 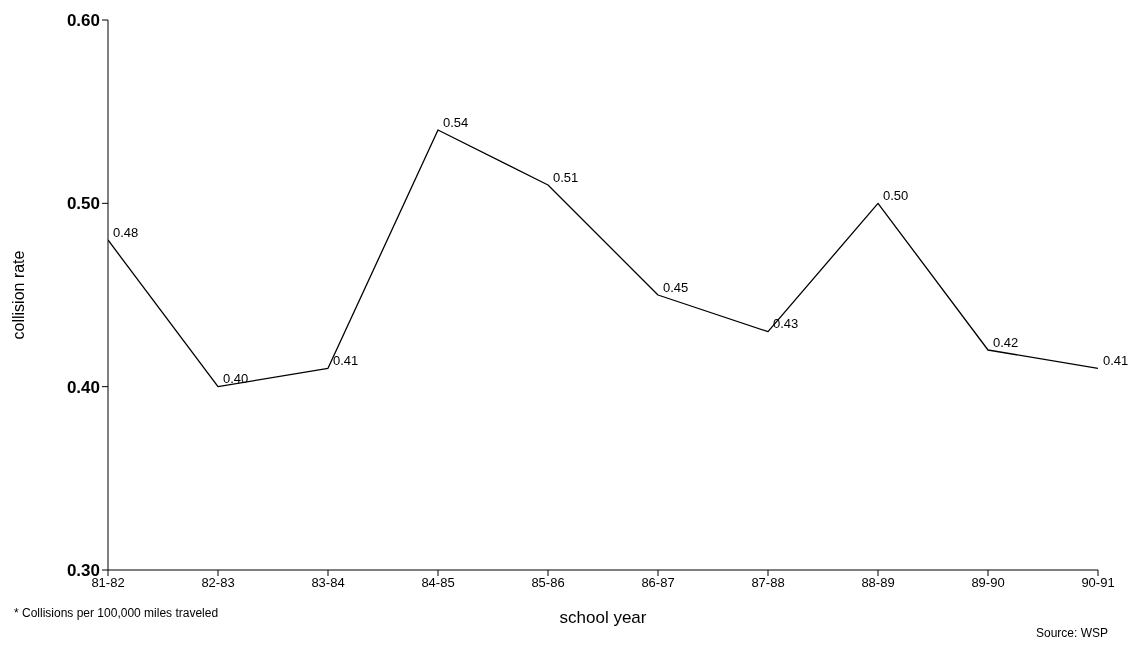 I want to click on y-tick-label: 0.50, so click(x=83, y=204).